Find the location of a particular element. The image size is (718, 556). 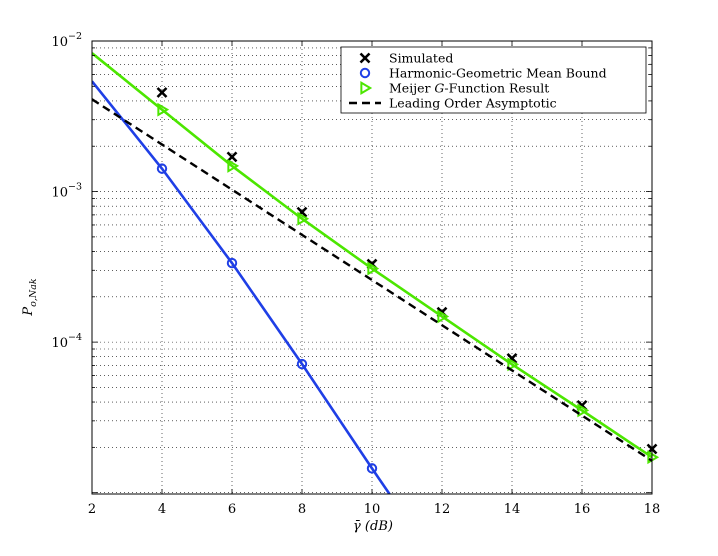

x-tick-label: 14 is located at coordinates (512, 509).